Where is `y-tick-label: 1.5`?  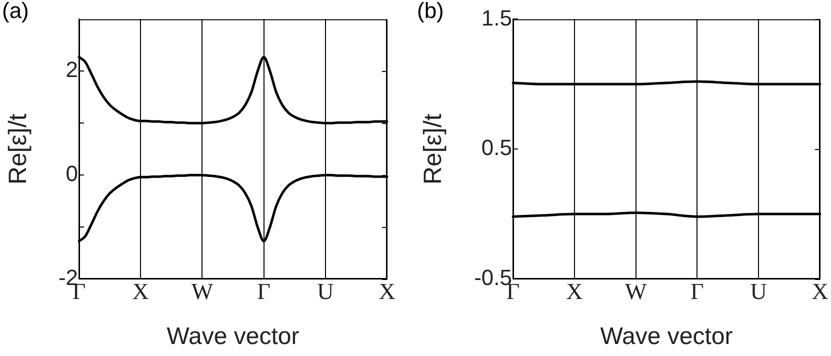
y-tick-label: 1.5 is located at coordinates (496, 17).